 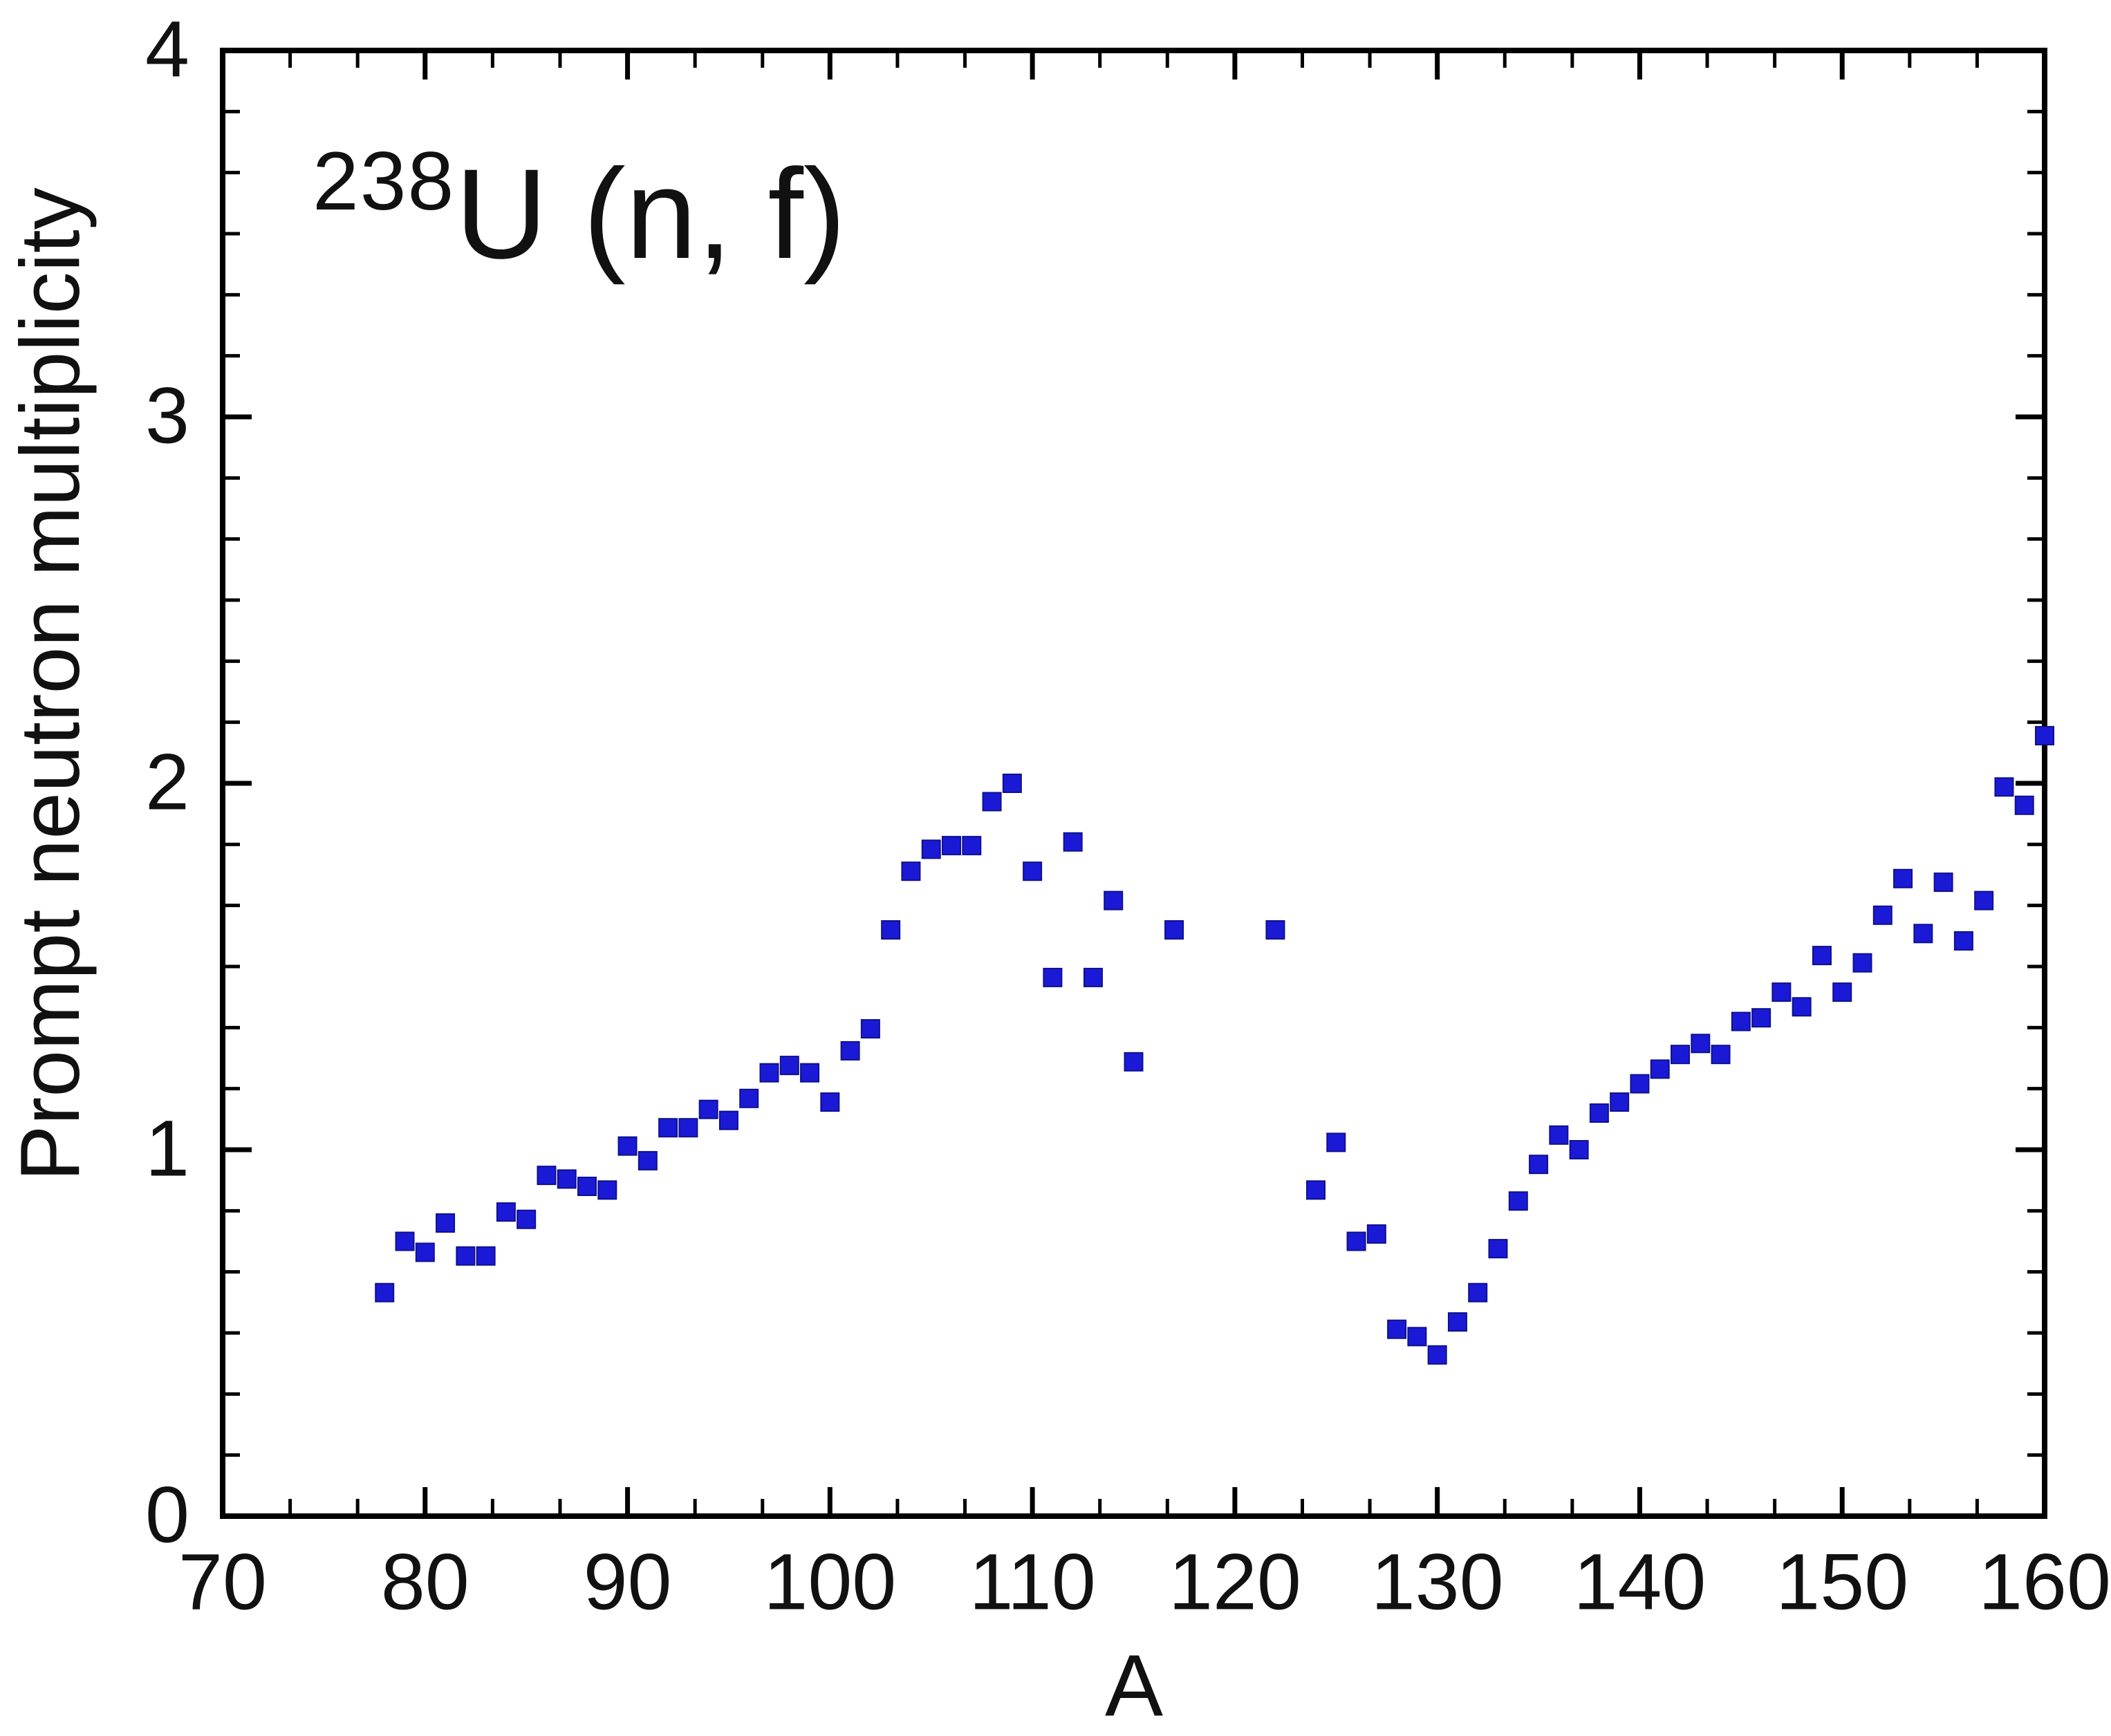 I want to click on x-tick-label: 110, so click(x=1032, y=1582).